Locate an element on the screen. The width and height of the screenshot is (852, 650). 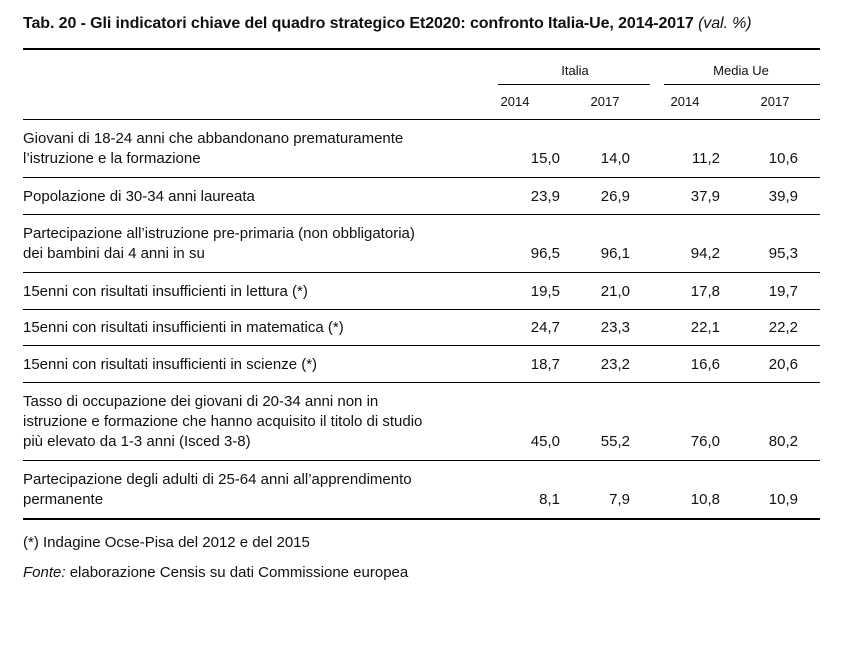
cell-ue-2014: 10,8 is located at coordinates (705, 499).